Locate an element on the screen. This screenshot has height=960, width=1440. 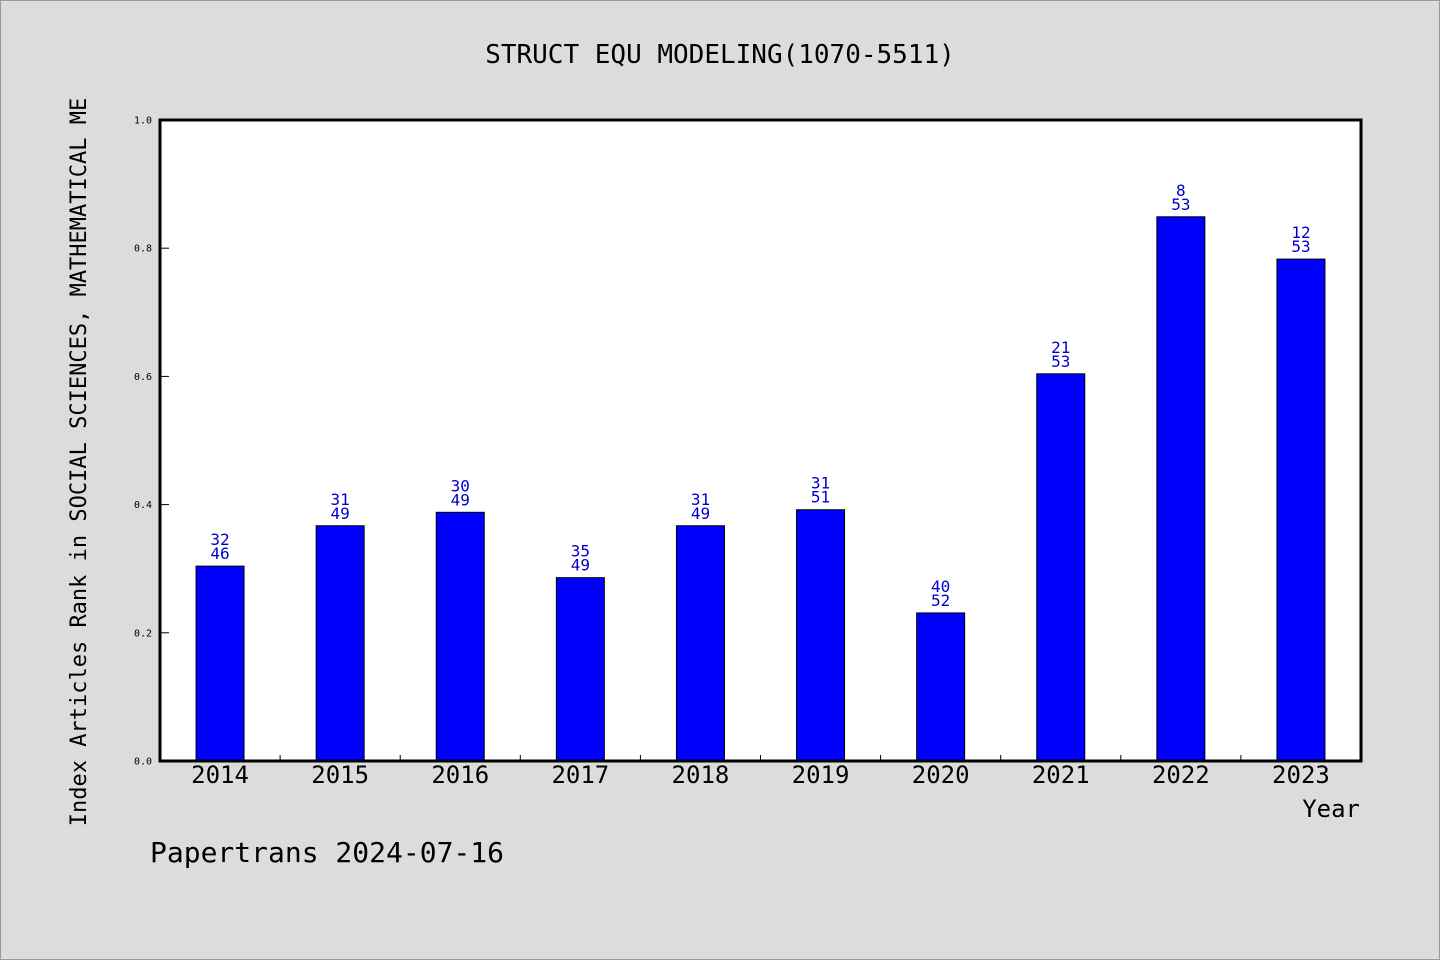
x-tick-label: 2019 is located at coordinates (821, 775).